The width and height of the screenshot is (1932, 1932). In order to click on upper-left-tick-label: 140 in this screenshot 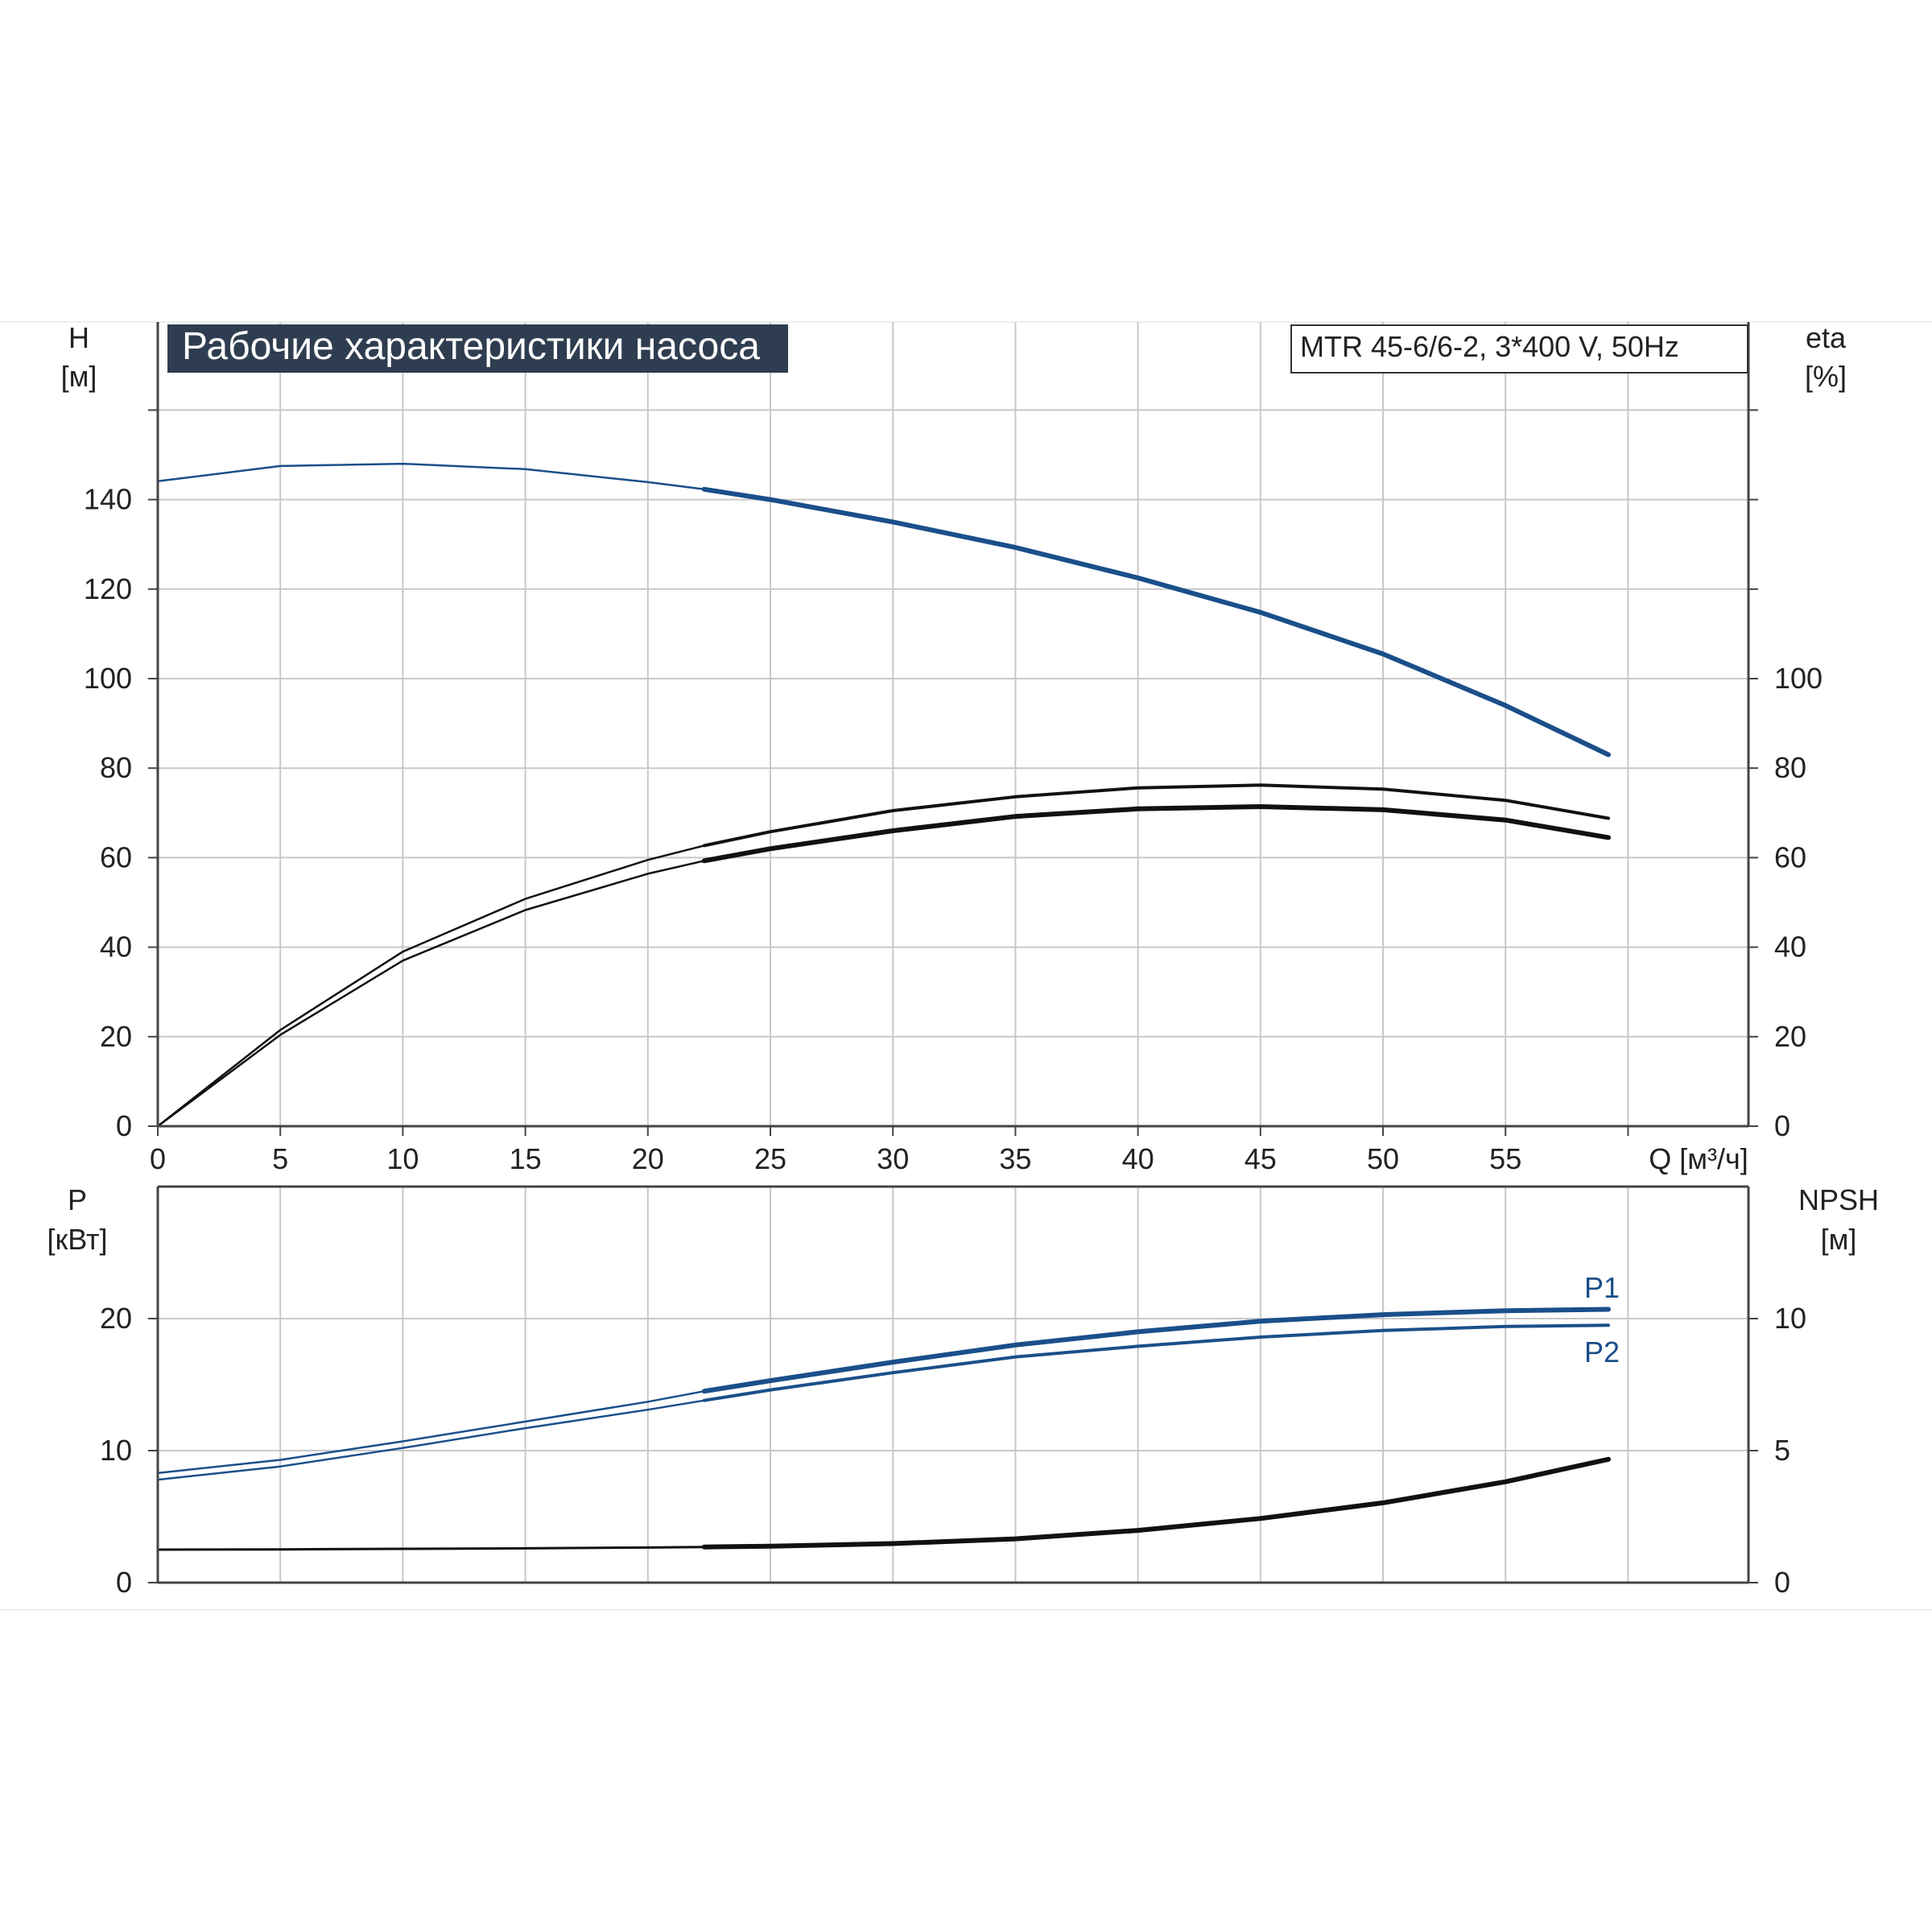, I will do `click(108, 499)`.